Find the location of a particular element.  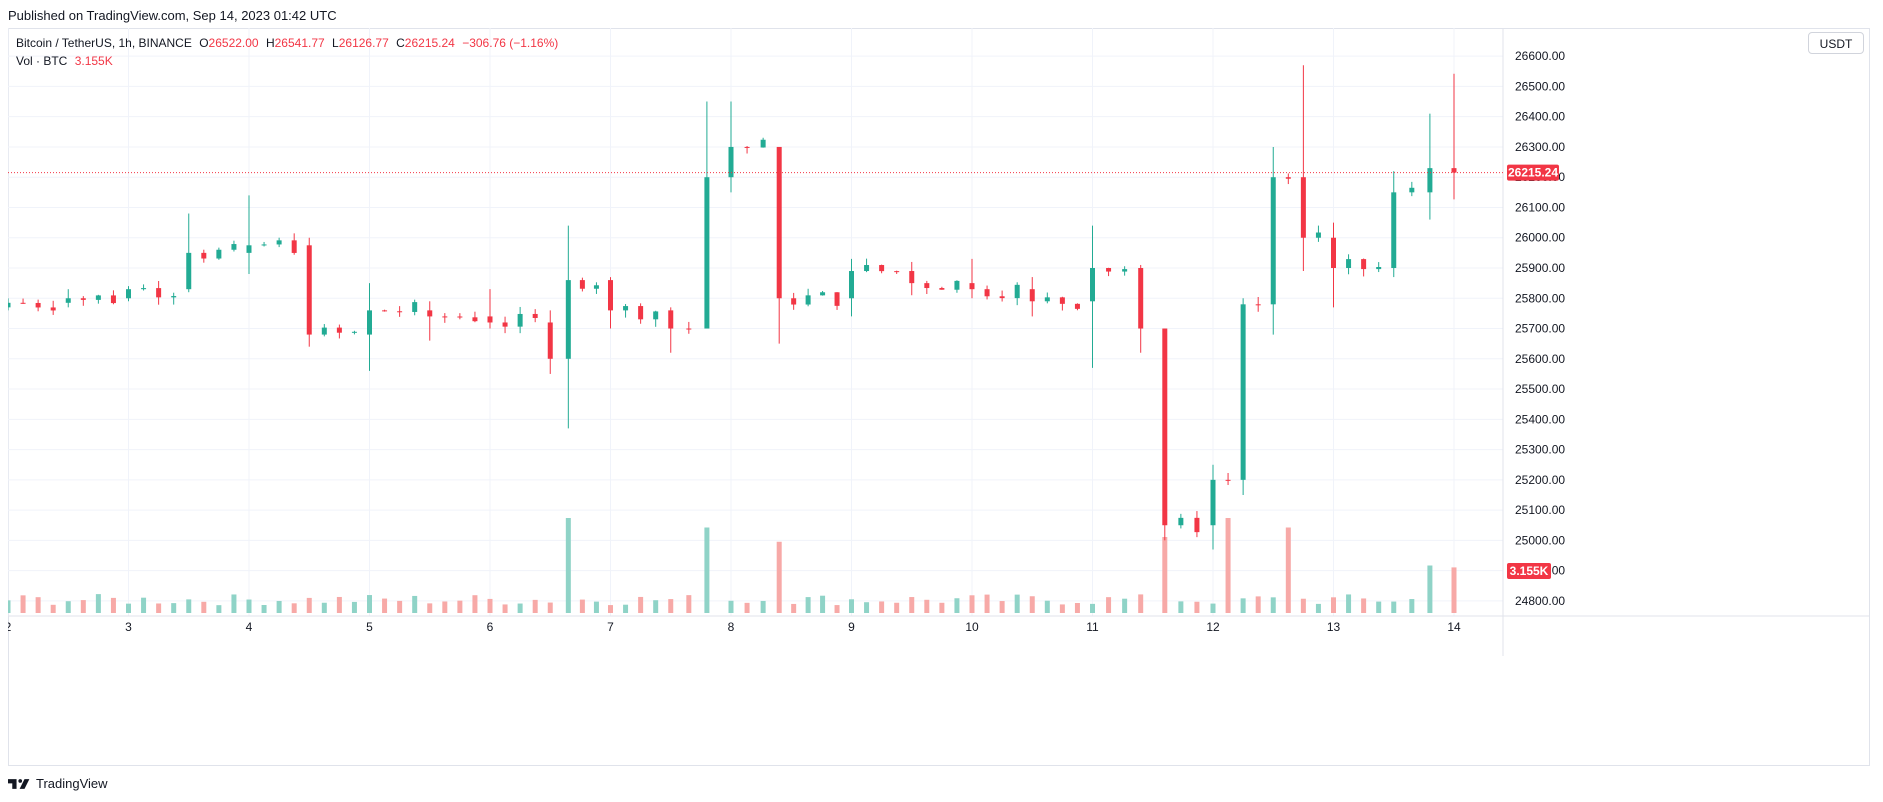

change-value: −306.76 (−1.16%) is located at coordinates (510, 43).